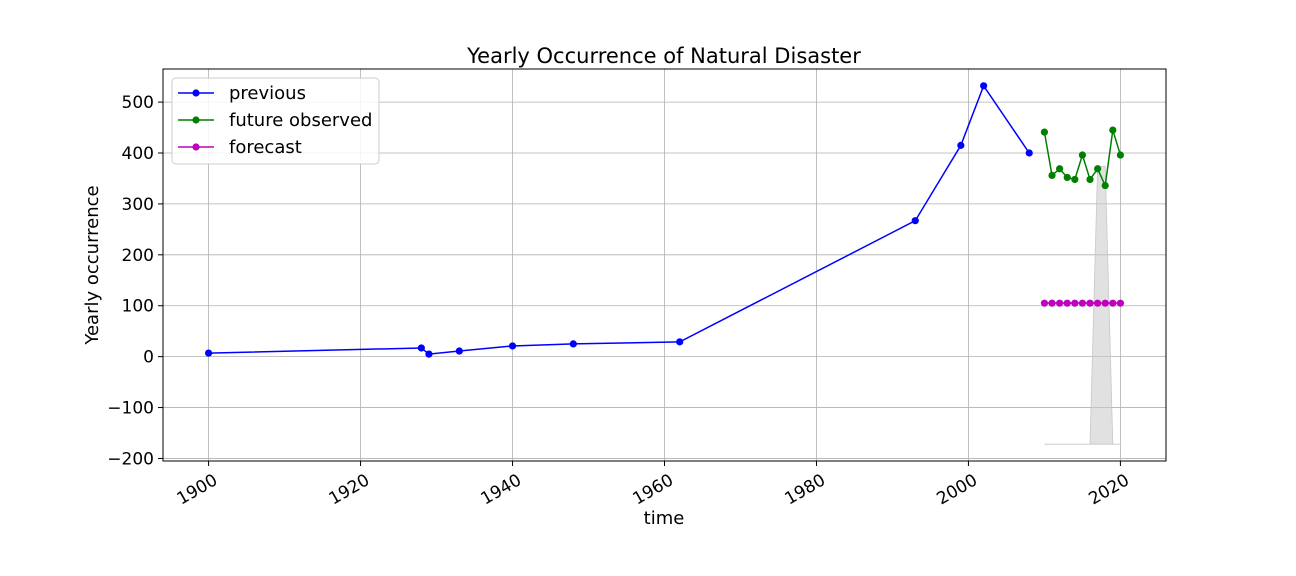 The width and height of the screenshot is (1296, 576). I want to click on x-tick-label: 1940, so click(501, 489).